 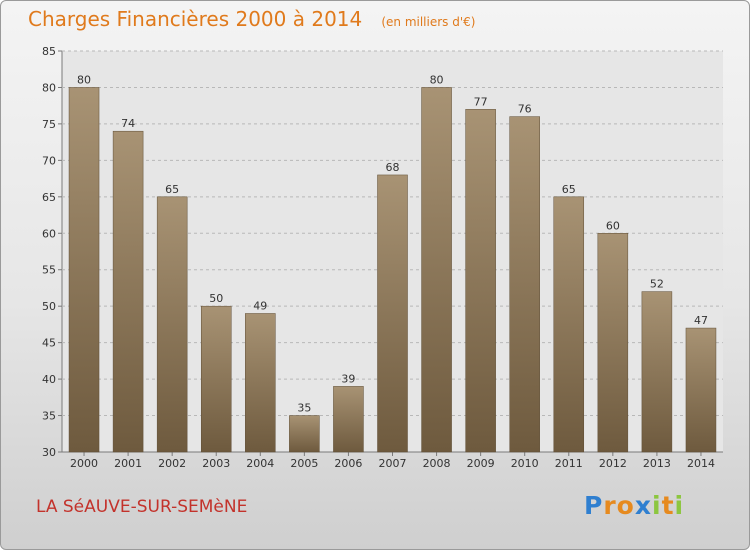 I want to click on bar-value-label: 50, so click(x=216, y=298).